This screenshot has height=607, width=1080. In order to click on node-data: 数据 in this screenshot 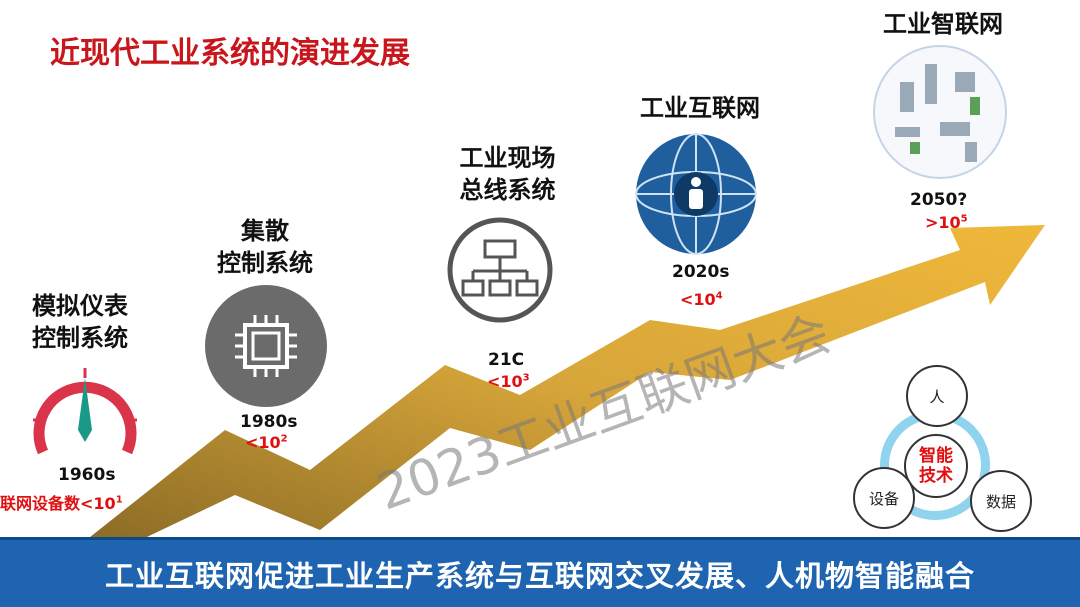, I will do `click(1001, 501)`.